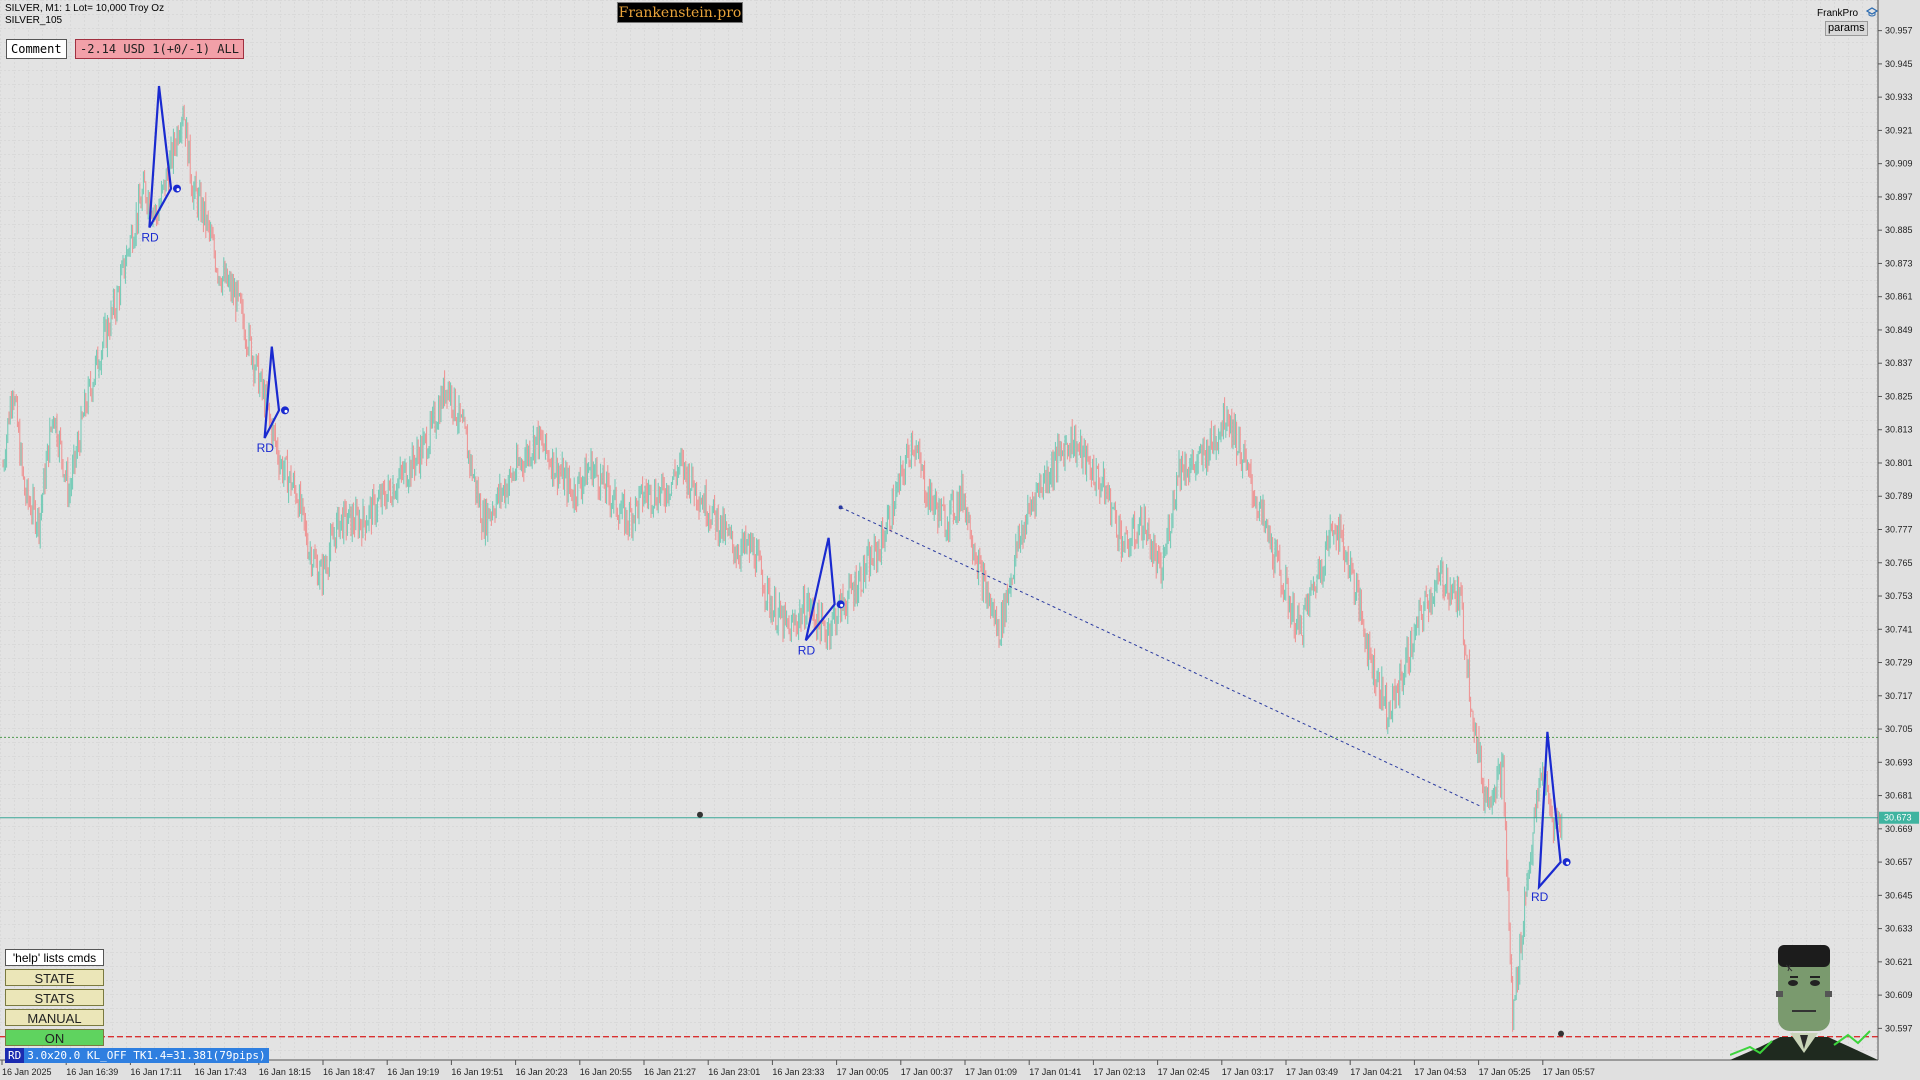  Describe the element at coordinates (1899, 31) in the screenshot. I see `price-tick-label: 30.957` at that location.